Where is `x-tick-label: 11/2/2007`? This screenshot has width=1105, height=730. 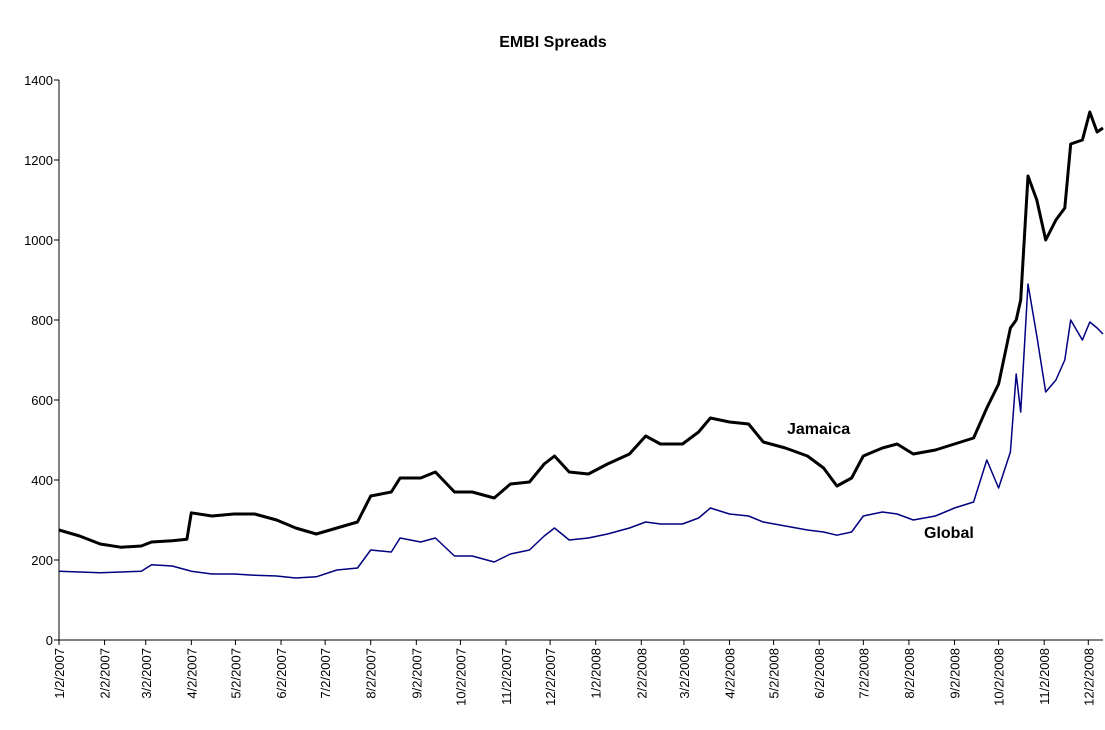 x-tick-label: 11/2/2007 is located at coordinates (506, 676).